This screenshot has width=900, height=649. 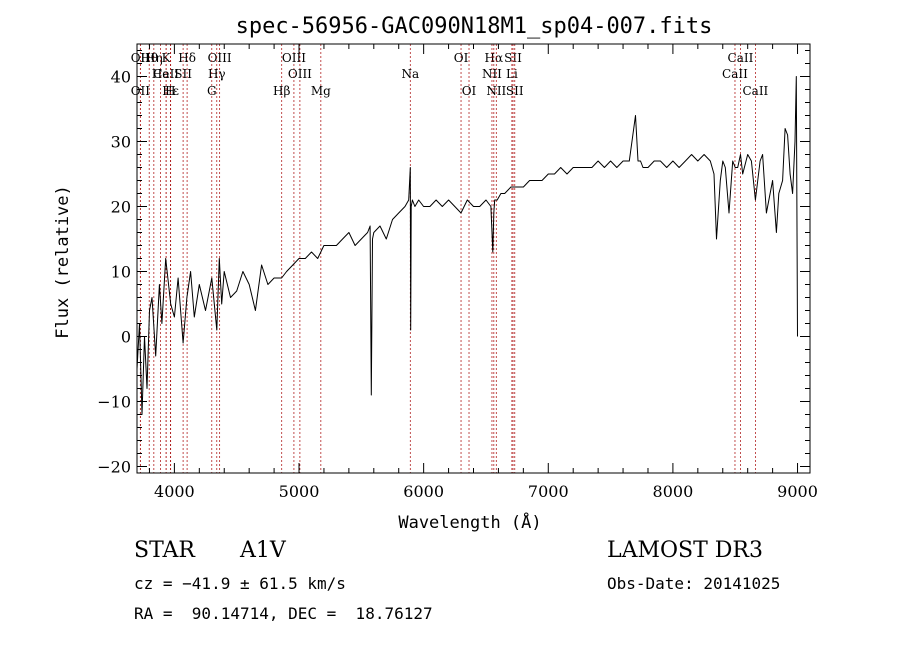 I want to click on y-tick-label: 10, so click(x=121, y=272).